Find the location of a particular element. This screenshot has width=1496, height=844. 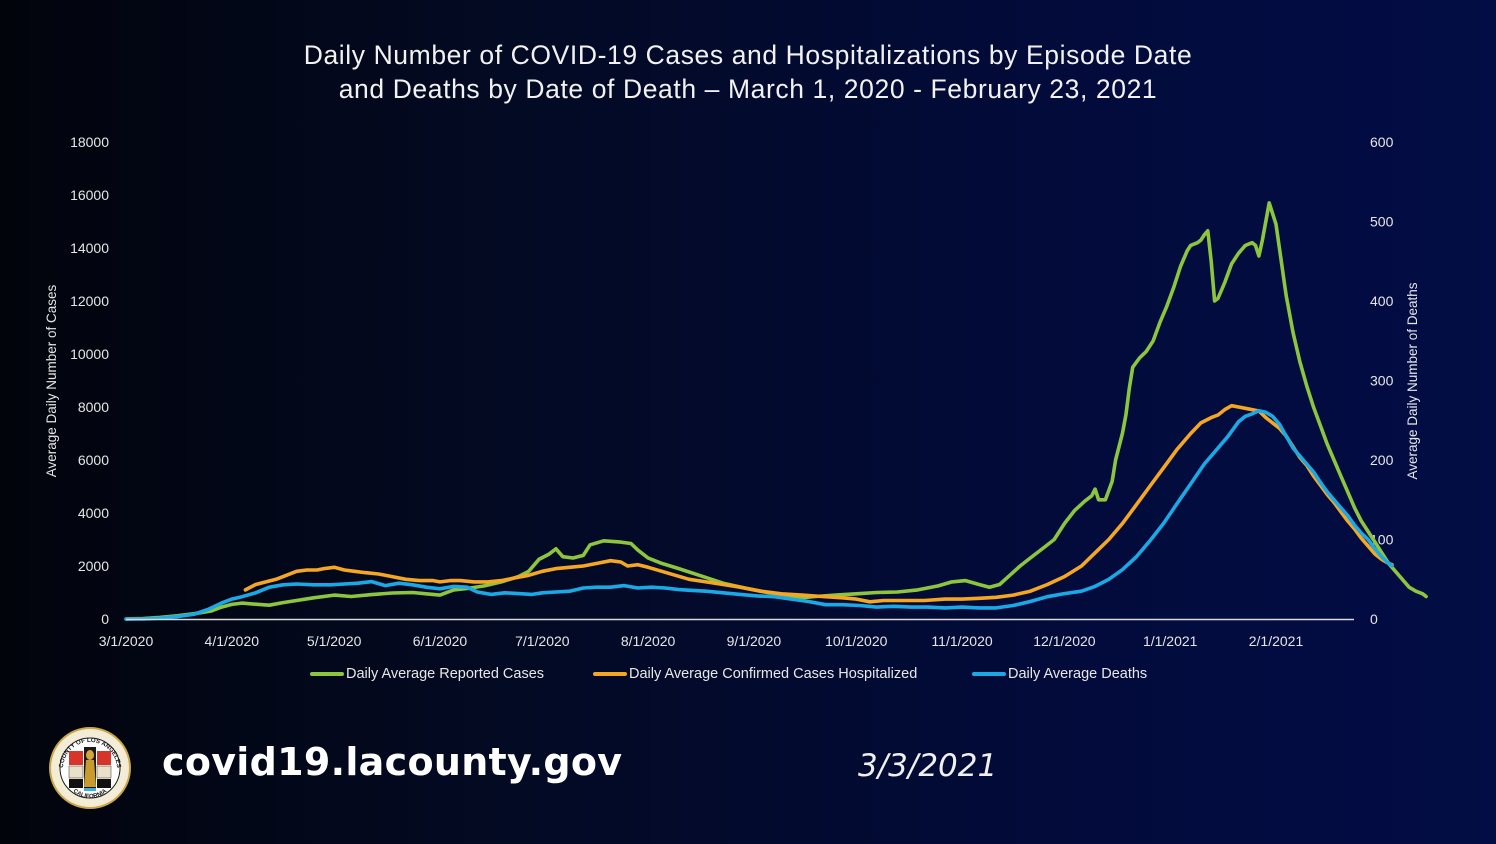

legend-swatch-hospitalized is located at coordinates (610, 674).